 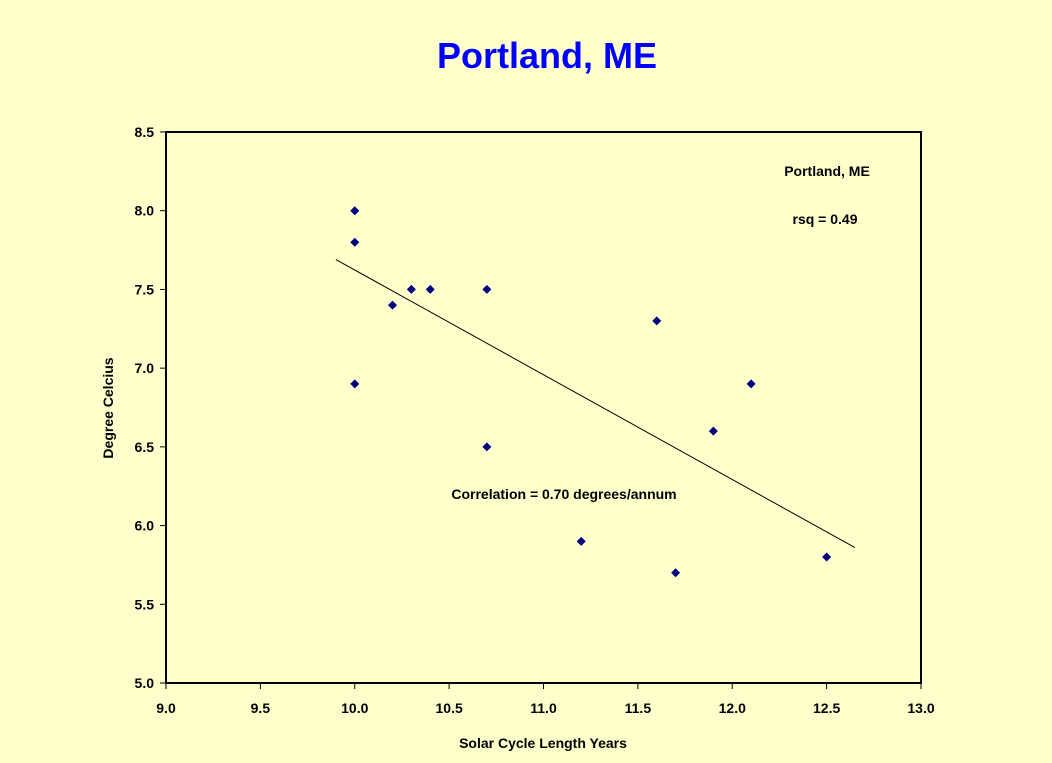 What do you see at coordinates (145, 132) in the screenshot?
I see `y-tick-label: 8.5` at bounding box center [145, 132].